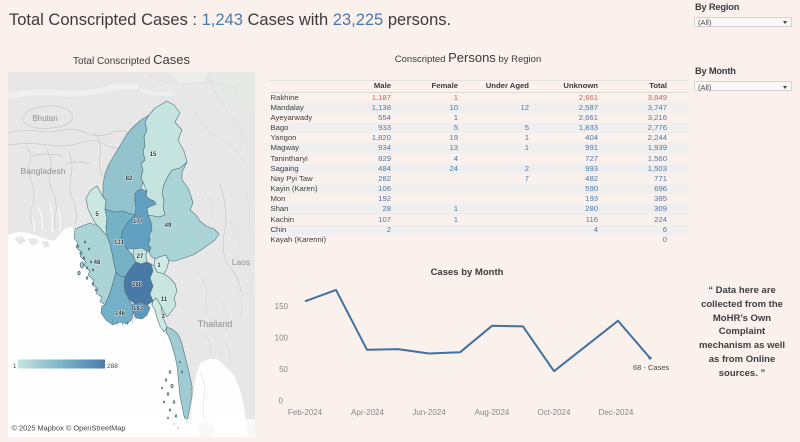  Describe the element at coordinates (140, 257) in the screenshot. I see `svg-text: 27` at that location.